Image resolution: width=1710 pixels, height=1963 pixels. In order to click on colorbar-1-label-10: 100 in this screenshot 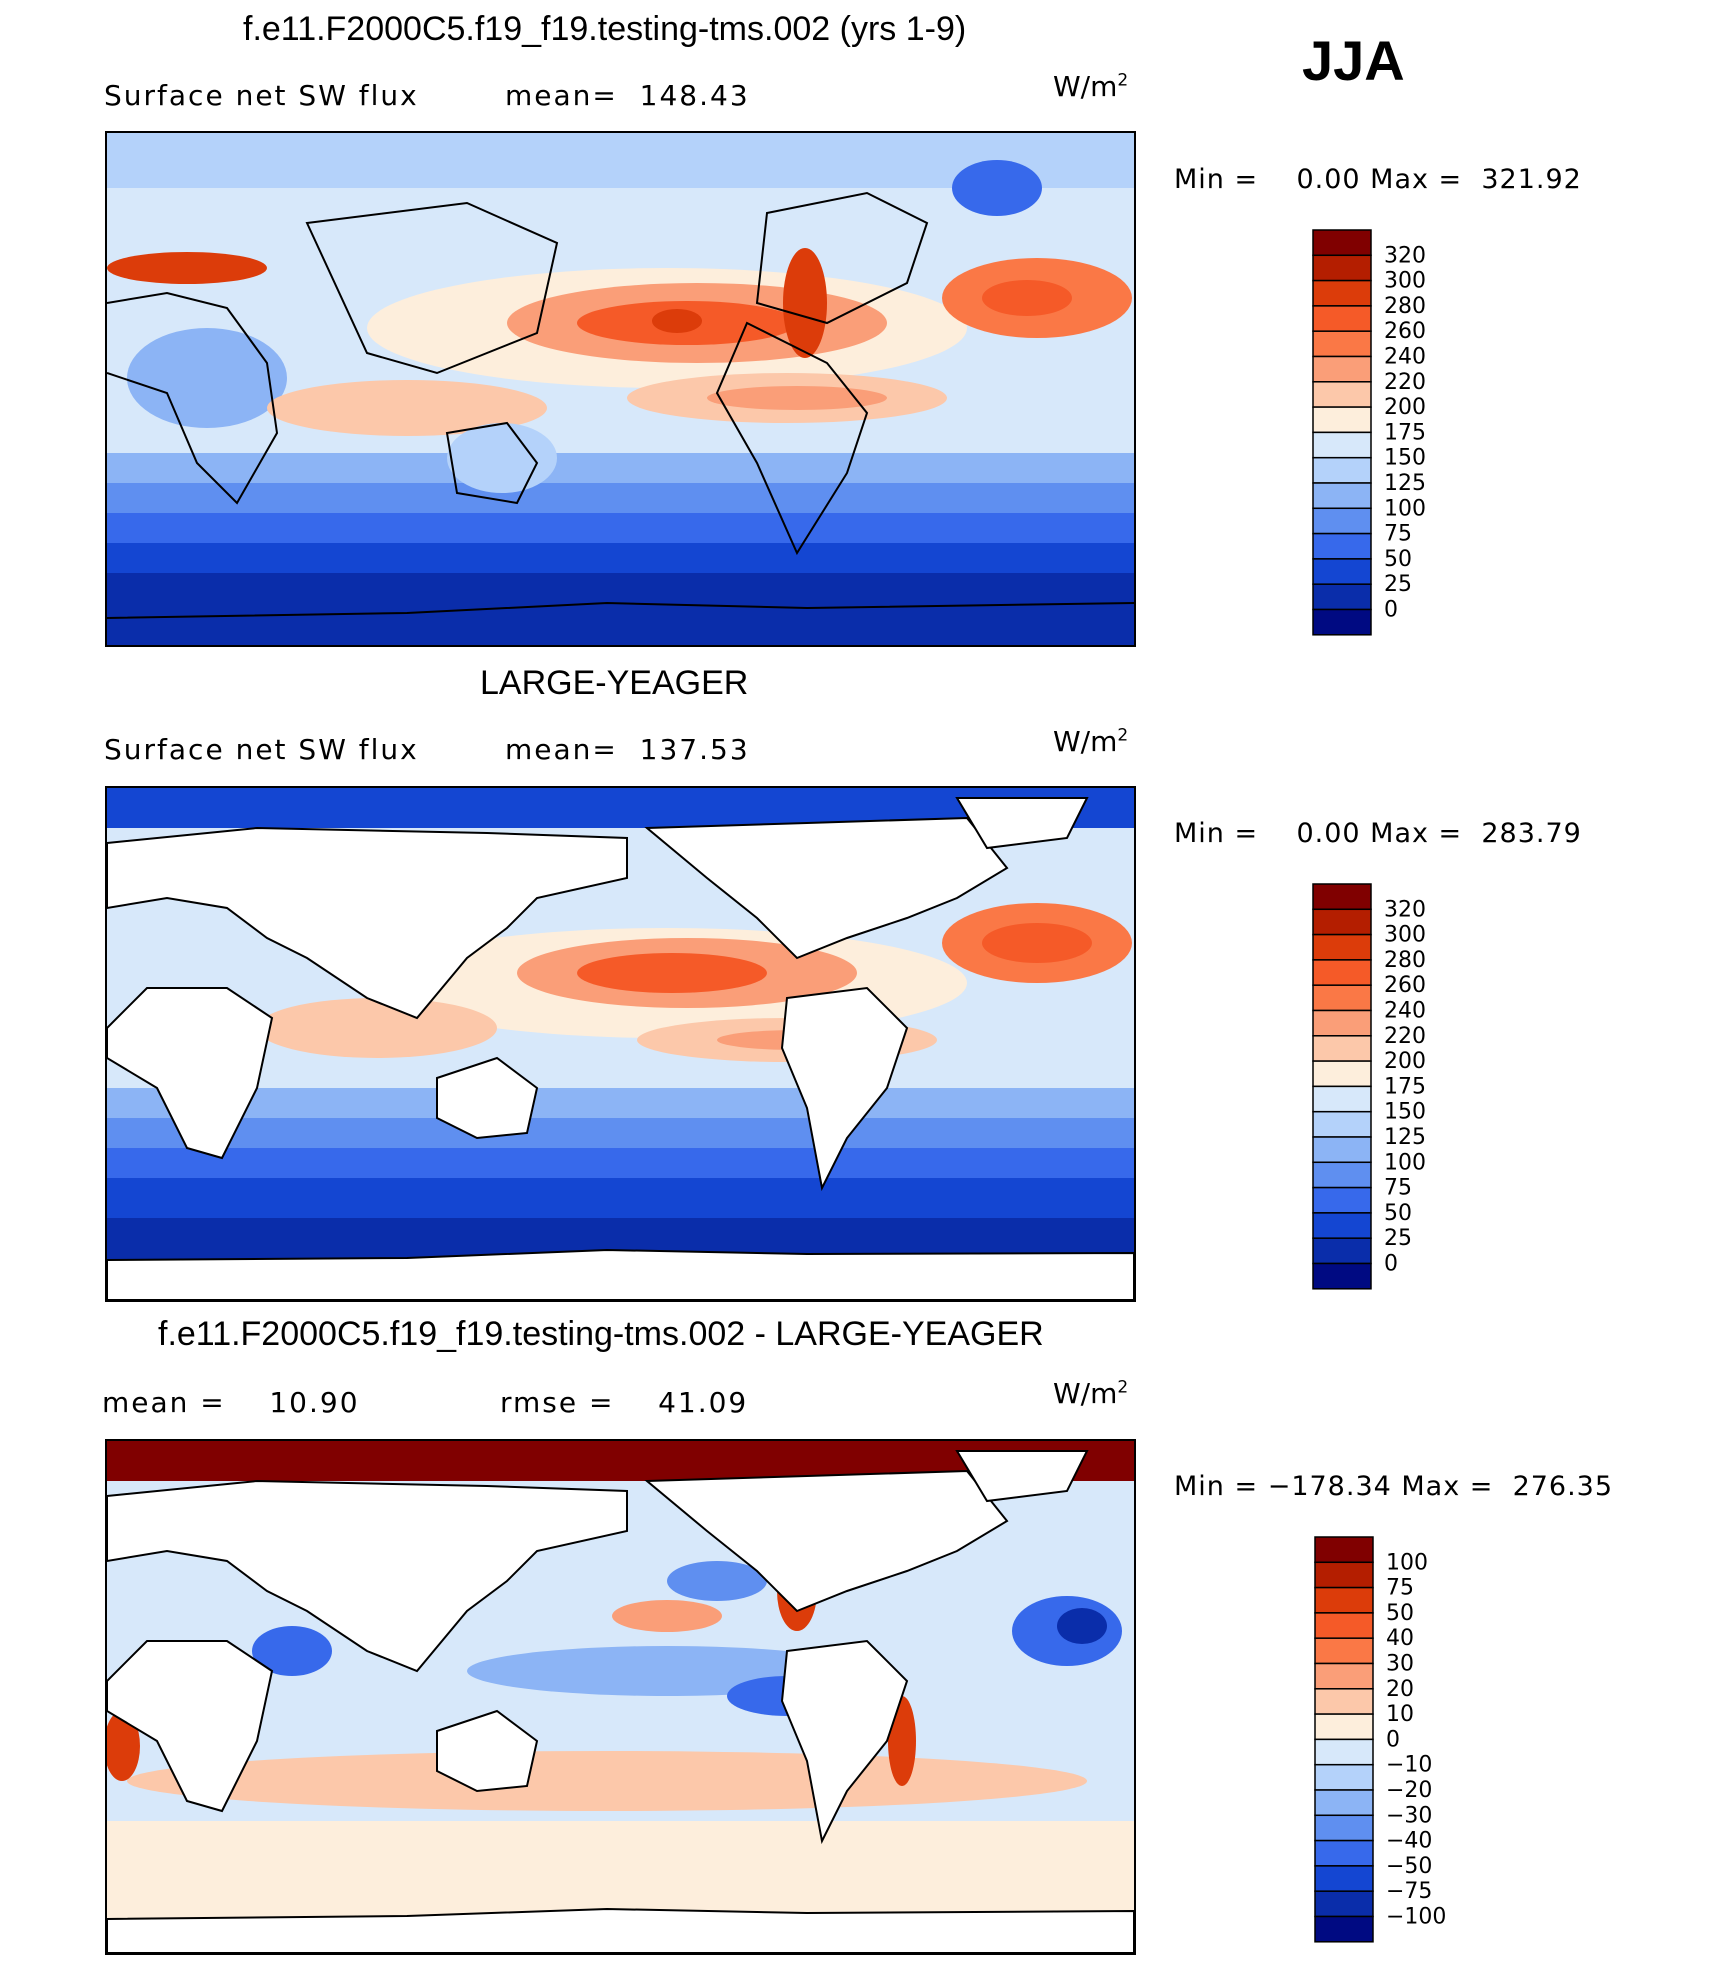, I will do `click(1405, 508)`.